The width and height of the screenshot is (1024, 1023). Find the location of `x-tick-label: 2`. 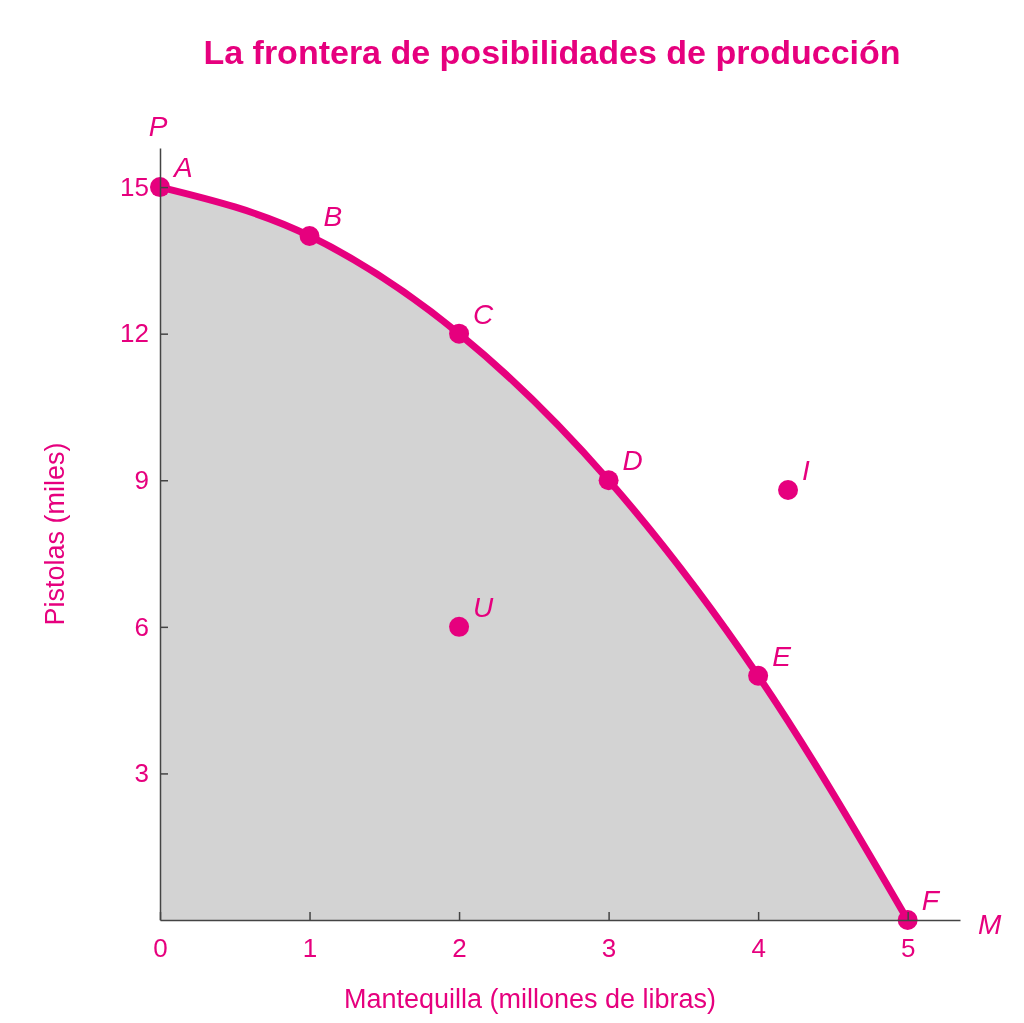

x-tick-label: 2 is located at coordinates (459, 947).